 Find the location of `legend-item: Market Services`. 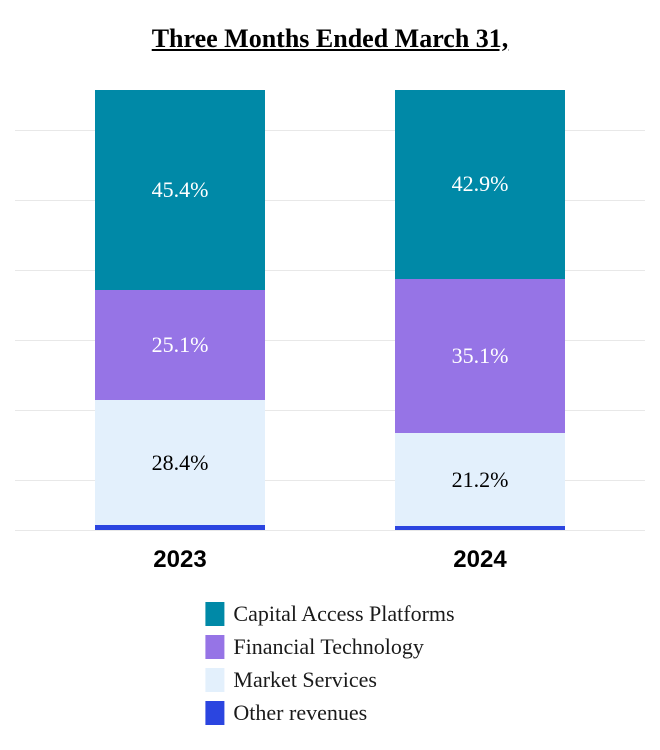

legend-item: Market Services is located at coordinates (329, 680).